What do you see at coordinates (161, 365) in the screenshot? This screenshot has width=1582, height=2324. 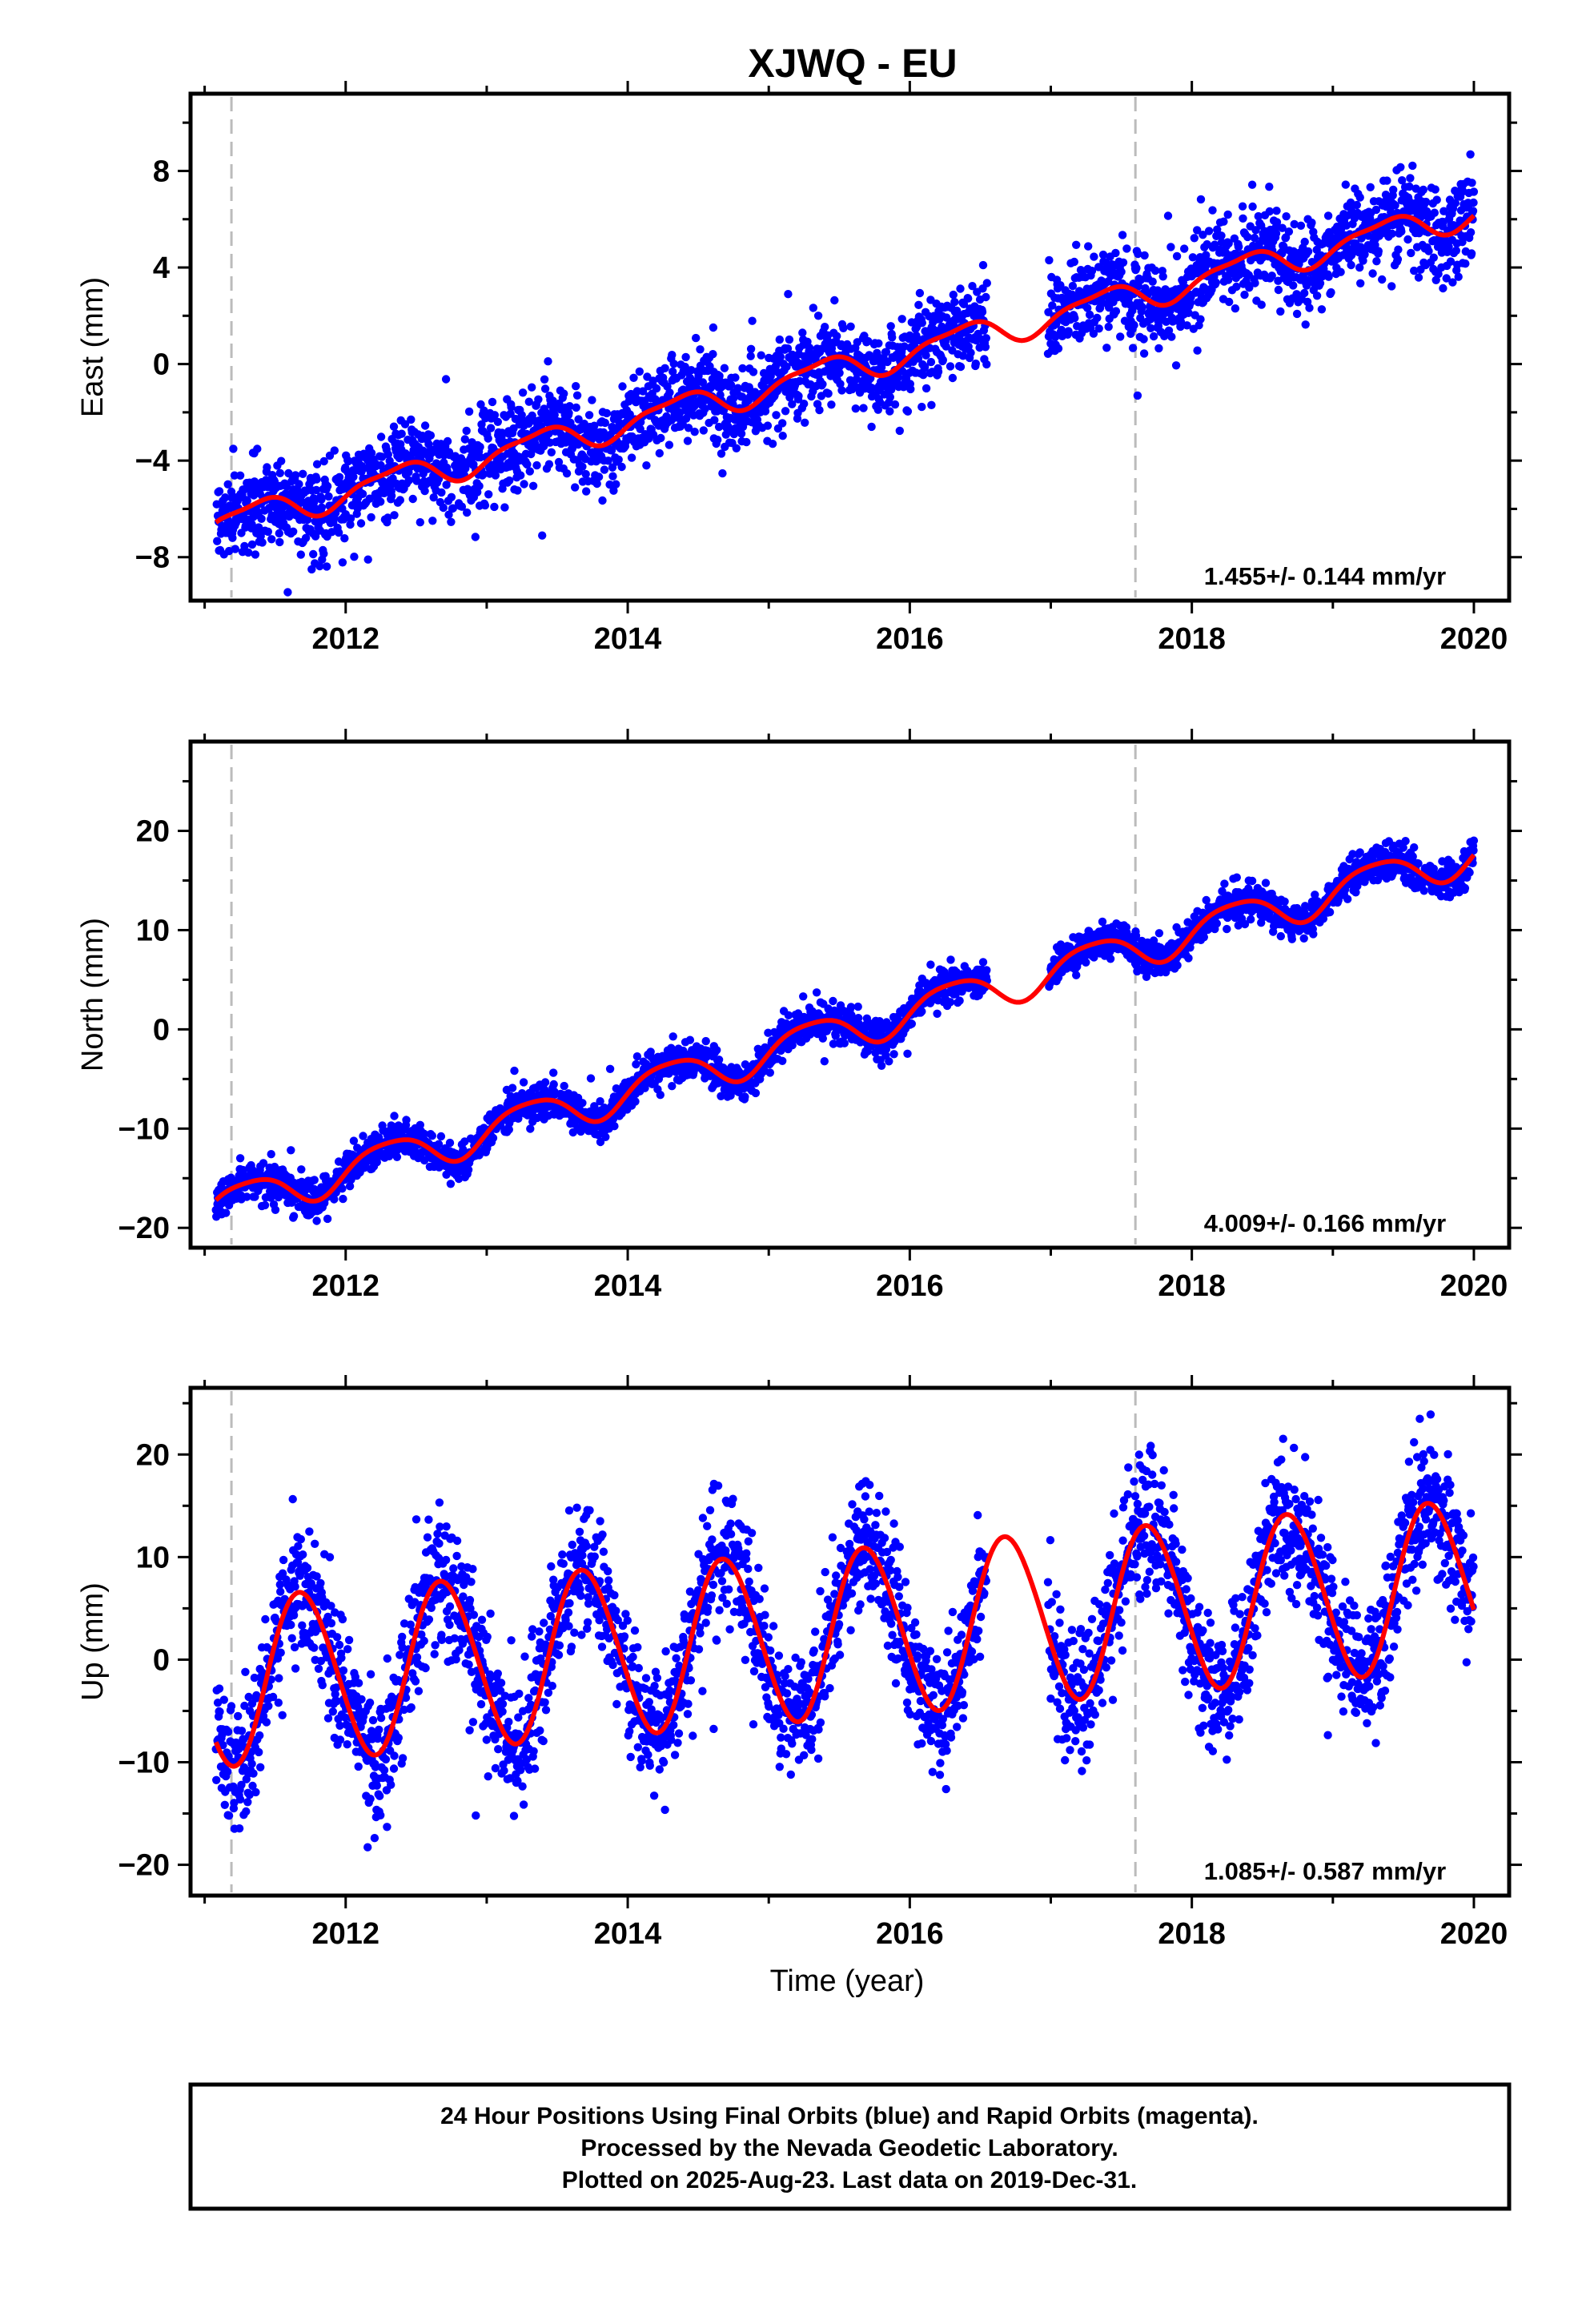 I see `y-tick-label: 0` at bounding box center [161, 365].